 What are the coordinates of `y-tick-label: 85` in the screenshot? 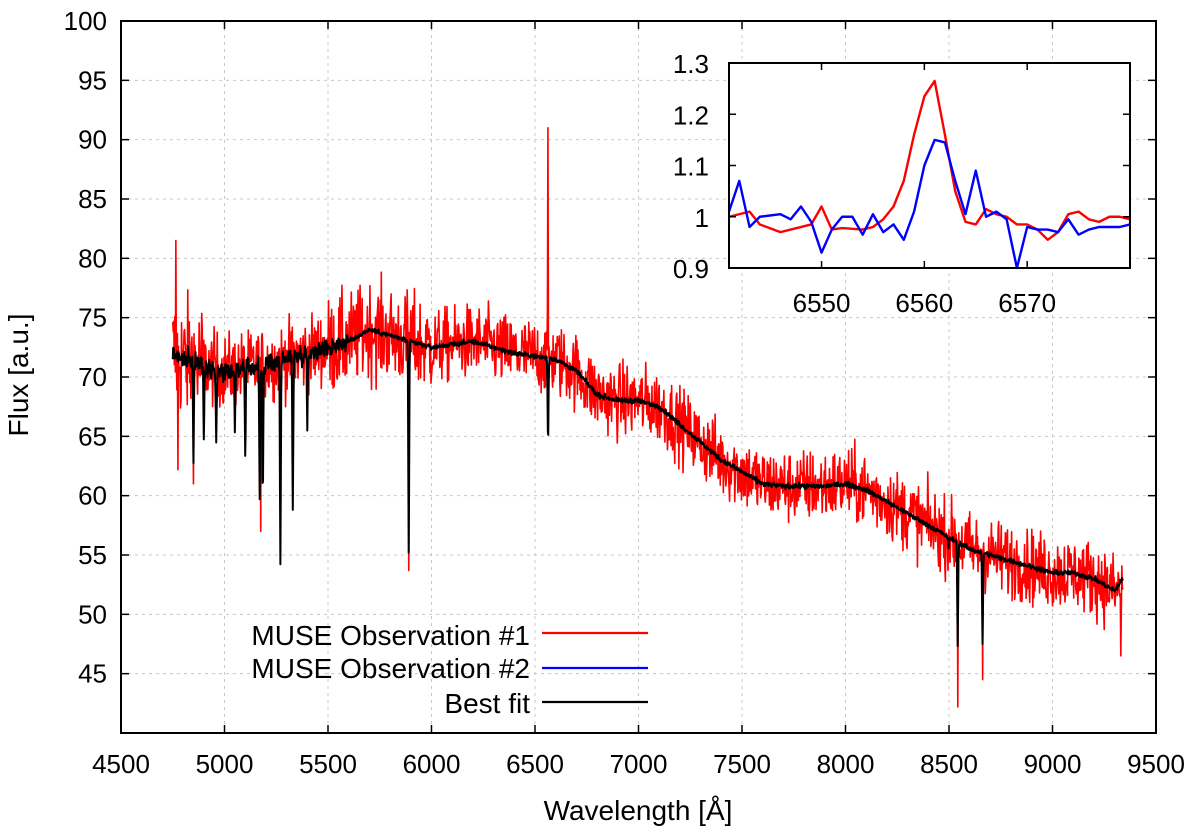 It's located at (92, 199).